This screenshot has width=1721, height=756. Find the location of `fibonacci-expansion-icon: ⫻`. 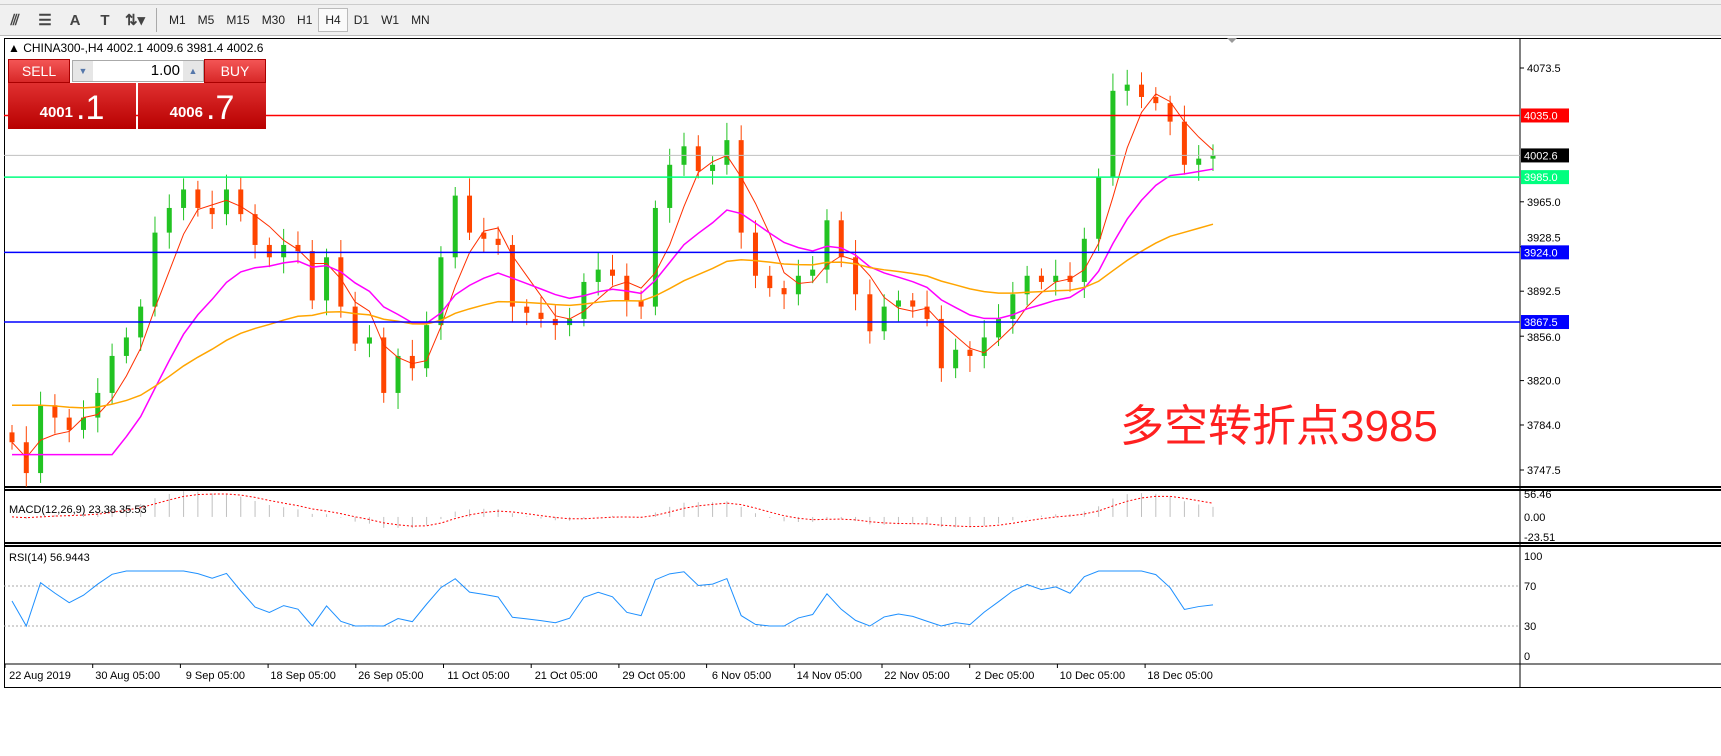

fibonacci-expansion-icon: ⫻ is located at coordinates (15, 20).